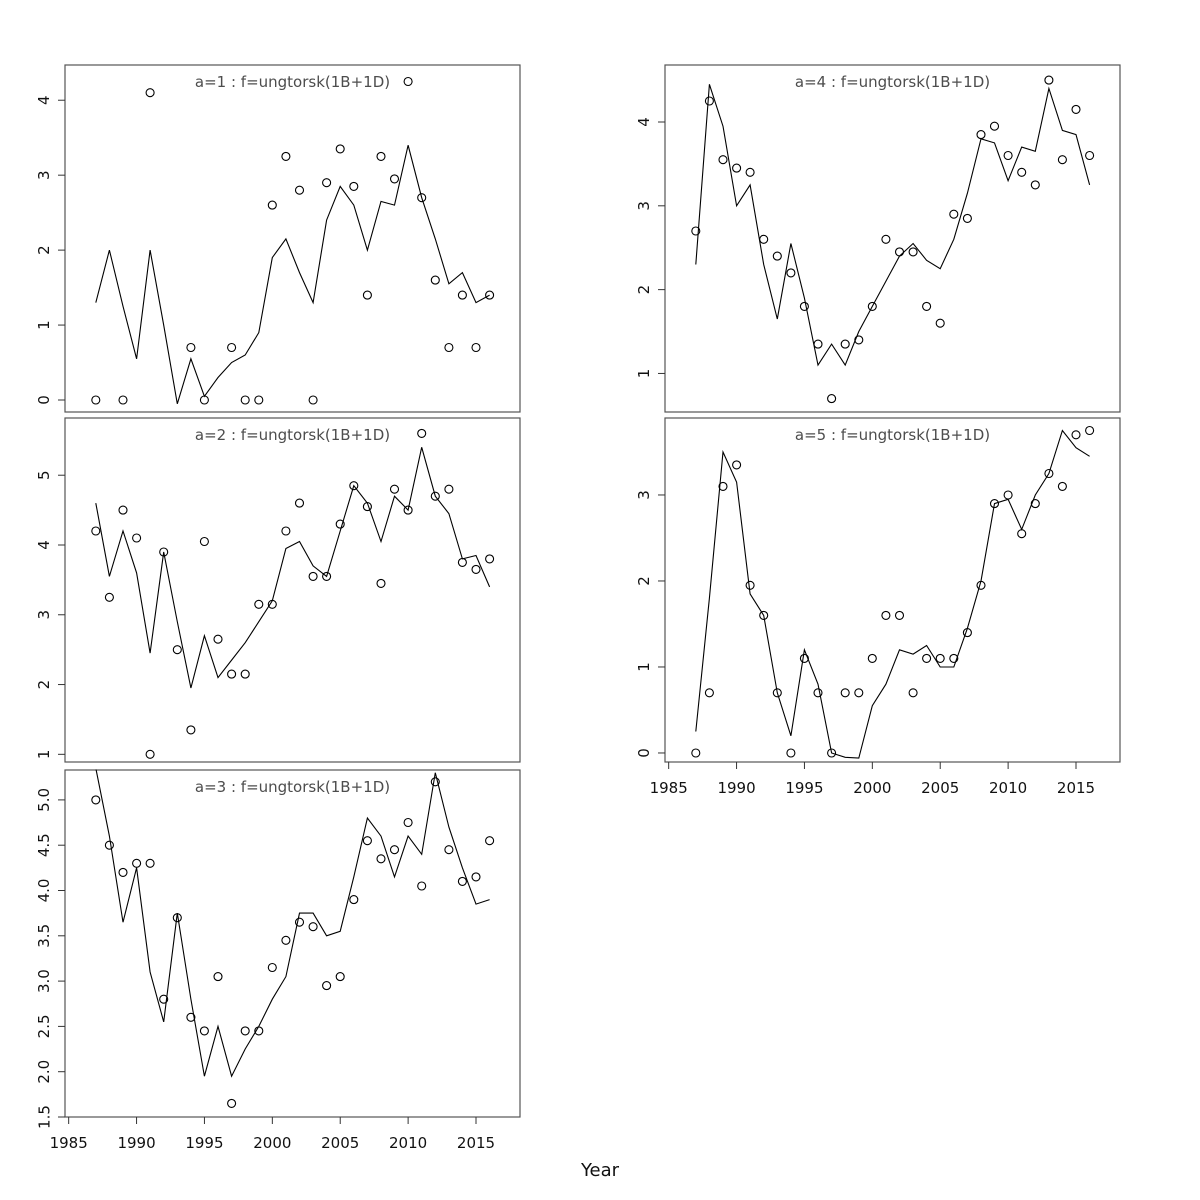 The width and height of the screenshot is (1200, 1200). I want to click on y-tick-label-a3: 2.0, so click(44, 1072).